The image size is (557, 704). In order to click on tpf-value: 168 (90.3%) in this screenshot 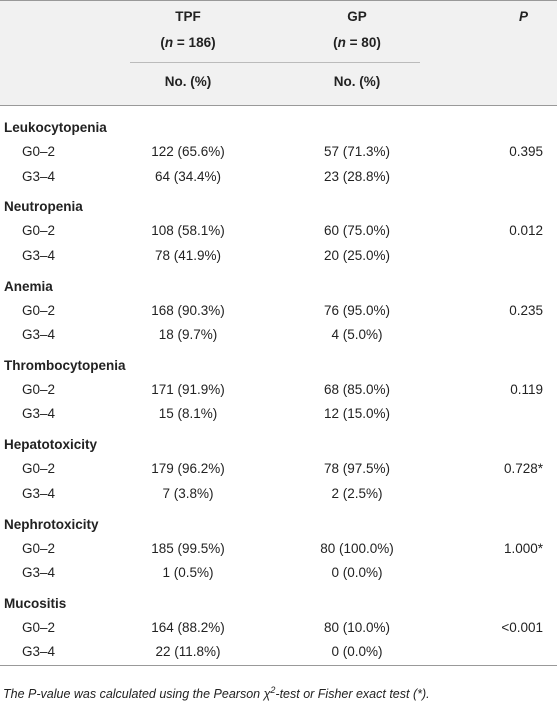, I will do `click(188, 310)`.